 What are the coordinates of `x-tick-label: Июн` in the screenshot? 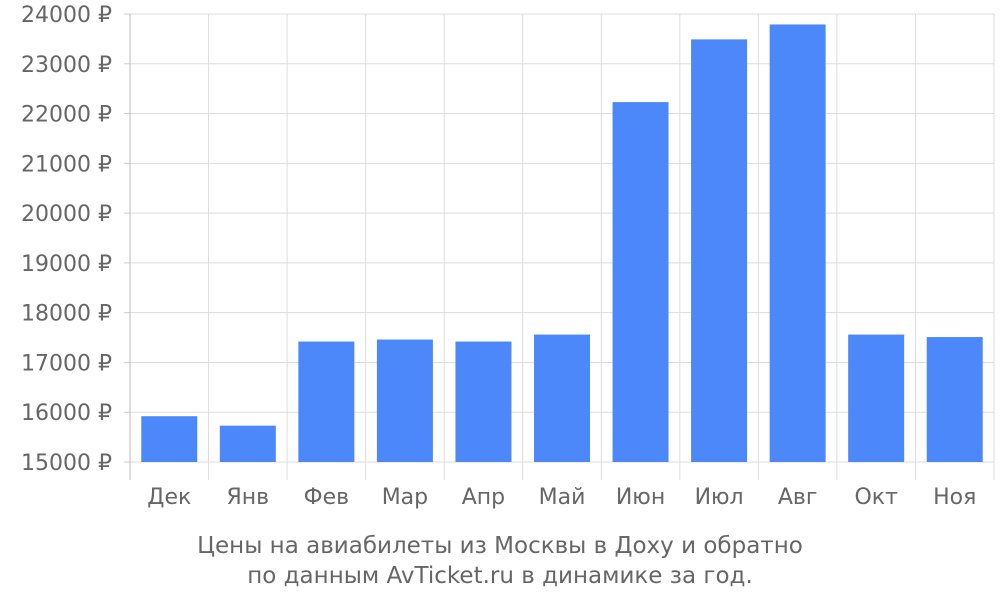 It's located at (640, 497).